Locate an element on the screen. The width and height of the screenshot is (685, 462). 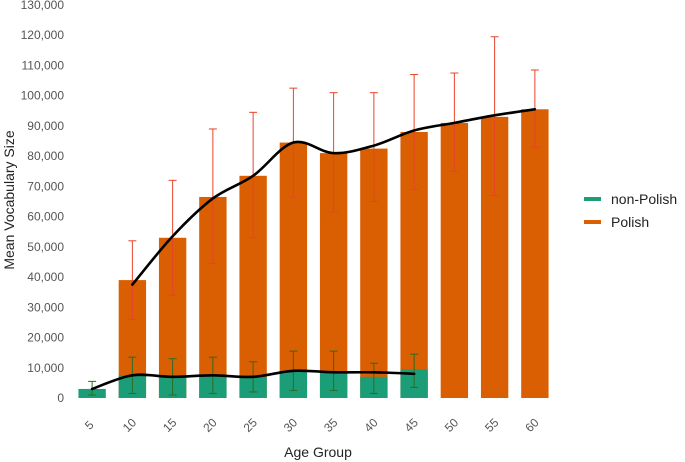
y-tick-label: 120,000 is located at coordinates (43, 35).